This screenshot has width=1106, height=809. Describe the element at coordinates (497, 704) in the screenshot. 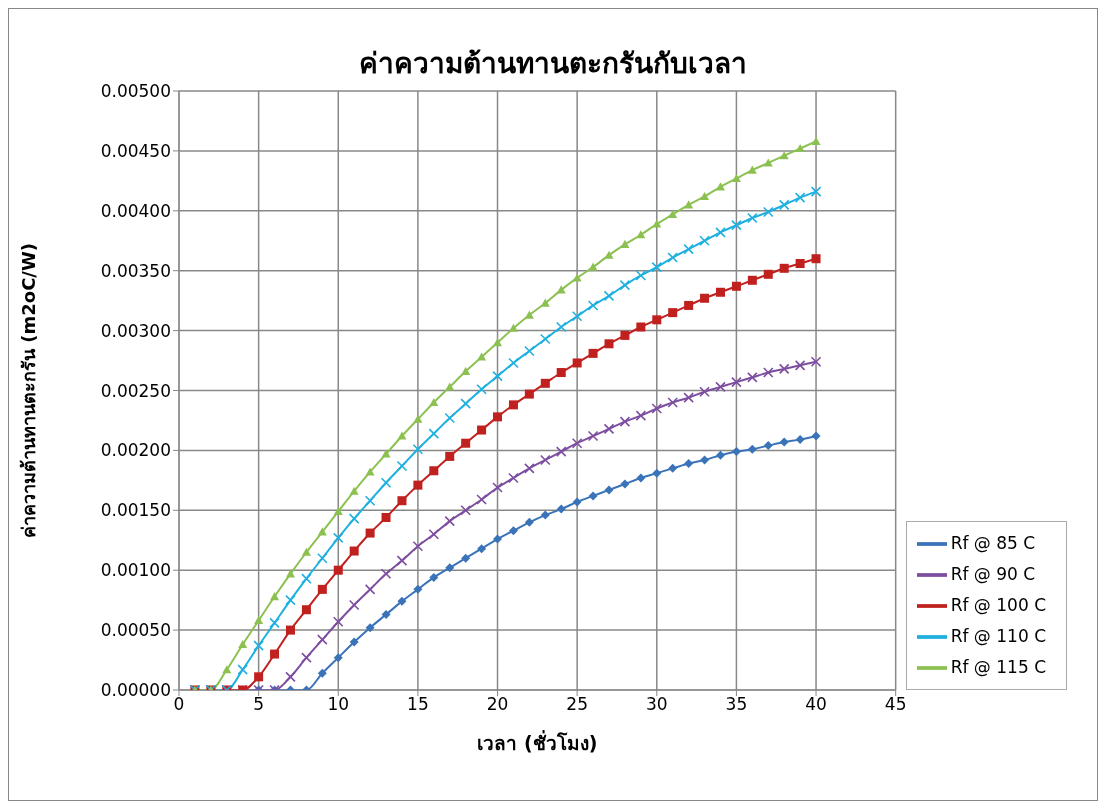

I see `x-tick-label: 20` at that location.